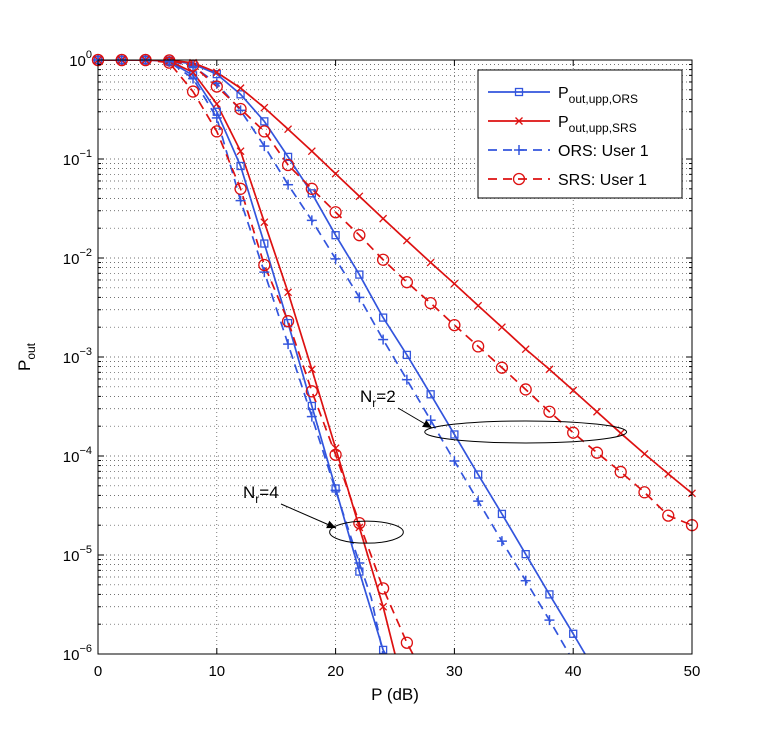 This screenshot has height=740, width=763. What do you see at coordinates (603, 151) in the screenshot?
I see `legend-label: ORS: User 1` at bounding box center [603, 151].